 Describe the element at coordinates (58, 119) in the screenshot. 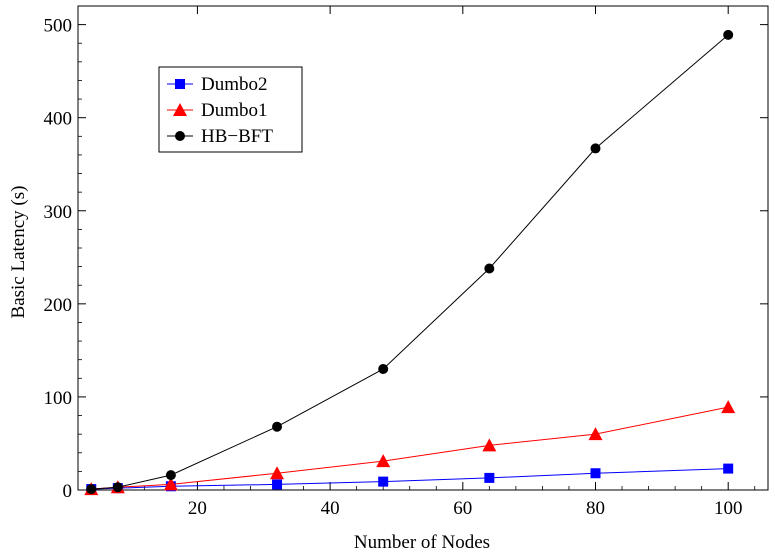

I see `y-tick-label: 400` at that location.